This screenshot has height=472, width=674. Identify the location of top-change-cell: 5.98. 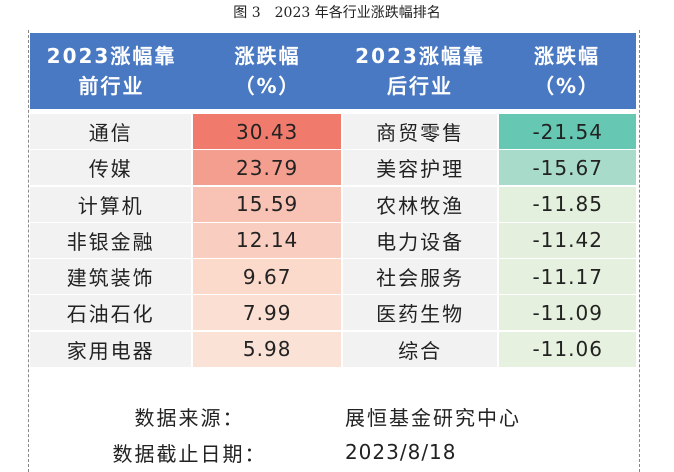
(266, 349).